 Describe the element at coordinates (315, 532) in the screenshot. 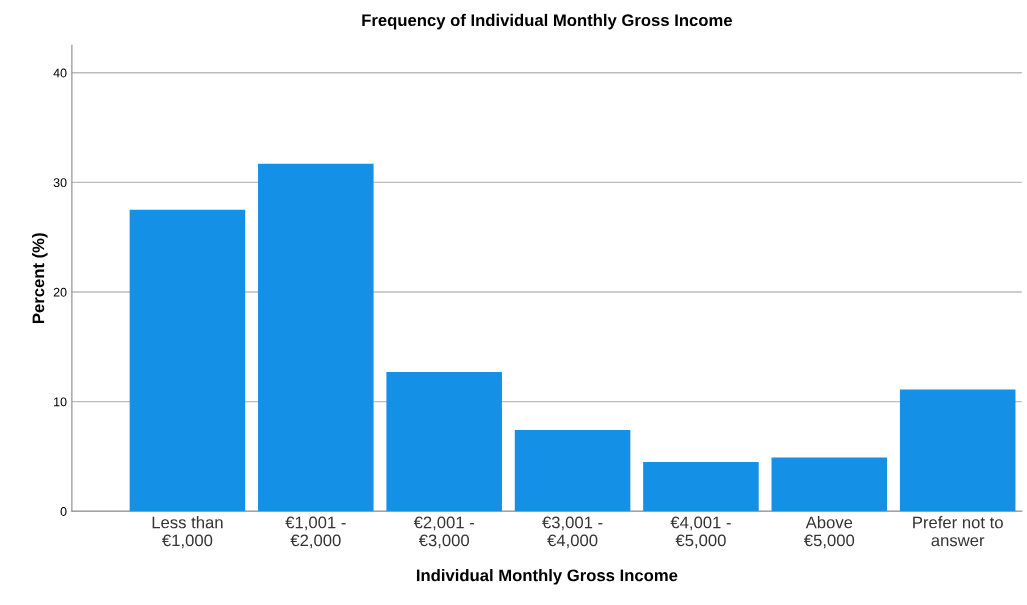

I see `x-tick-label: €1,001 - €2,000` at that location.